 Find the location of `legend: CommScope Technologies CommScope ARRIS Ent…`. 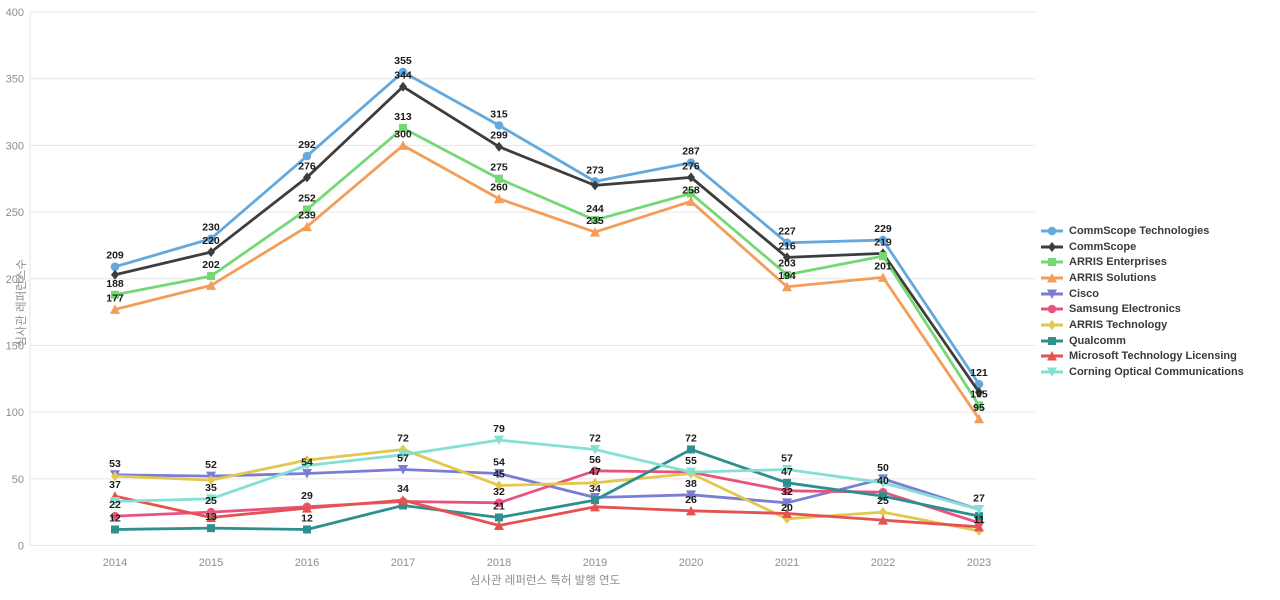

legend: CommScope Technologies CommScope ARRIS Ent… is located at coordinates (1142, 301).